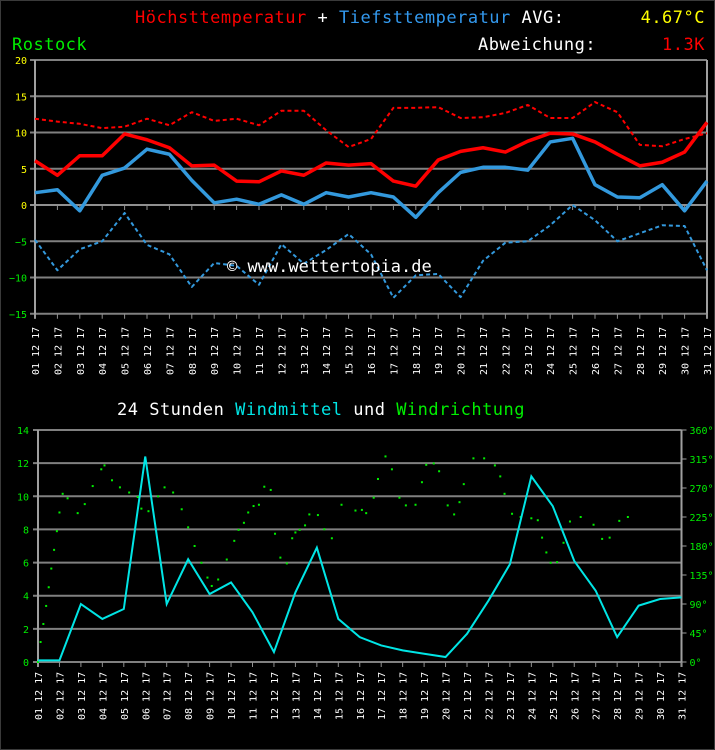 The height and width of the screenshot is (750, 715). I want to click on y-right-tick-label: 0°, so click(696, 663).